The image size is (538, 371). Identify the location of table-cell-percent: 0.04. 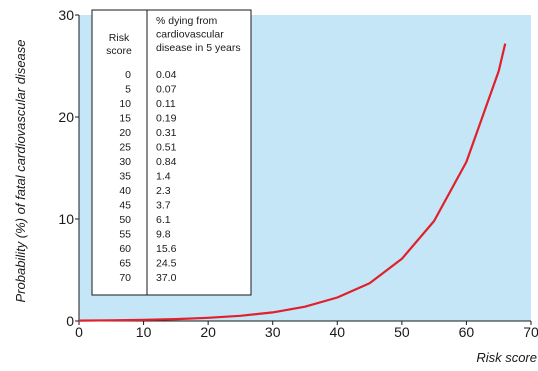
(166, 75).